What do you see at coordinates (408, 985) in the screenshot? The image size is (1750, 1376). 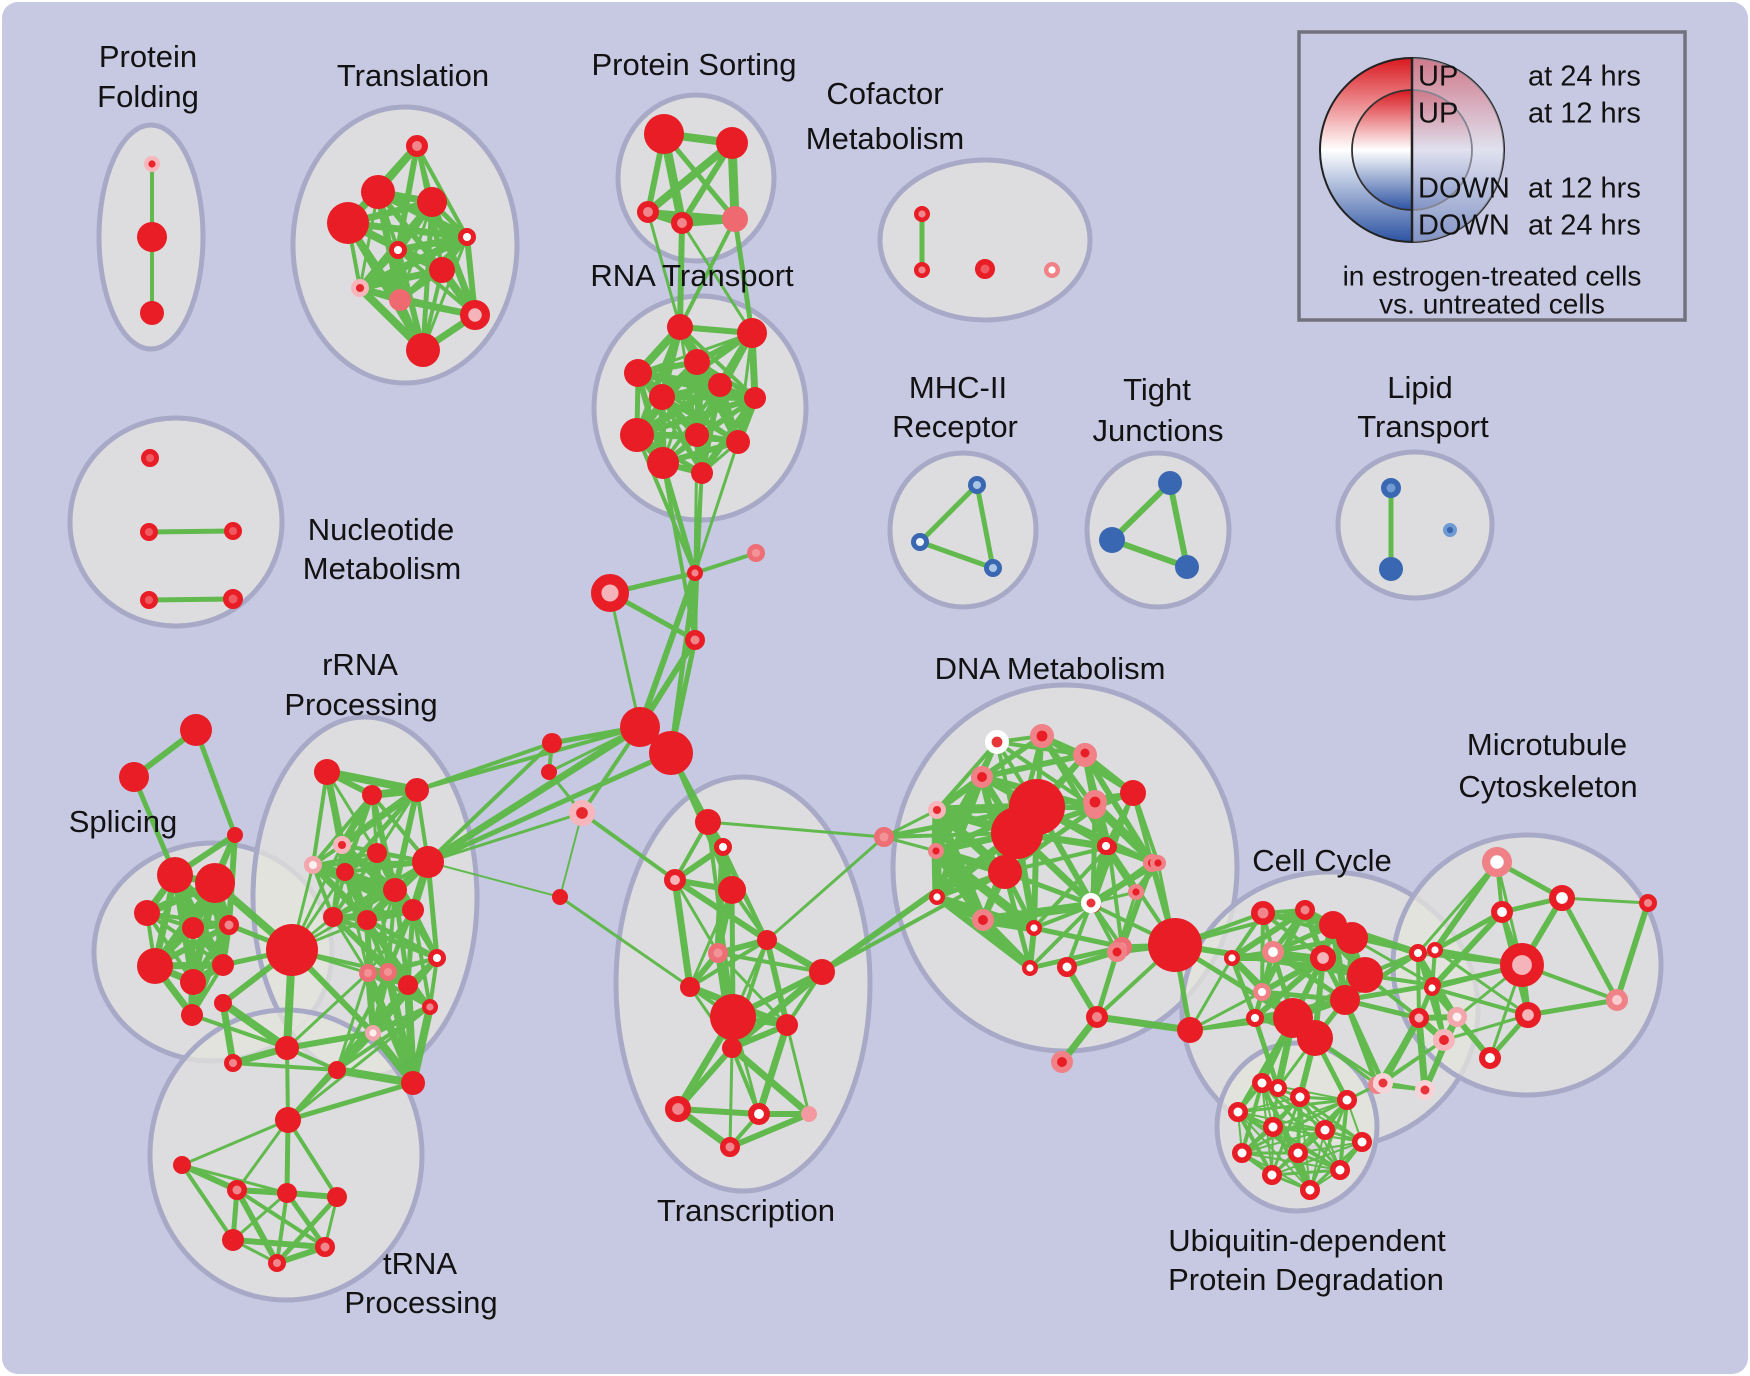 I see `node-q20` at bounding box center [408, 985].